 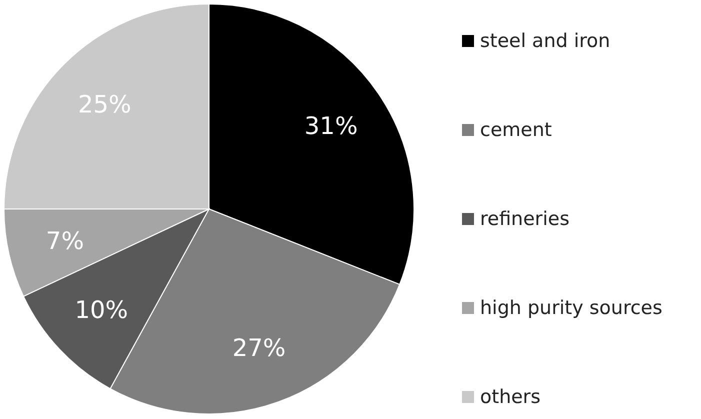 What do you see at coordinates (545, 41) in the screenshot?
I see `legend-label: steel and iron` at bounding box center [545, 41].